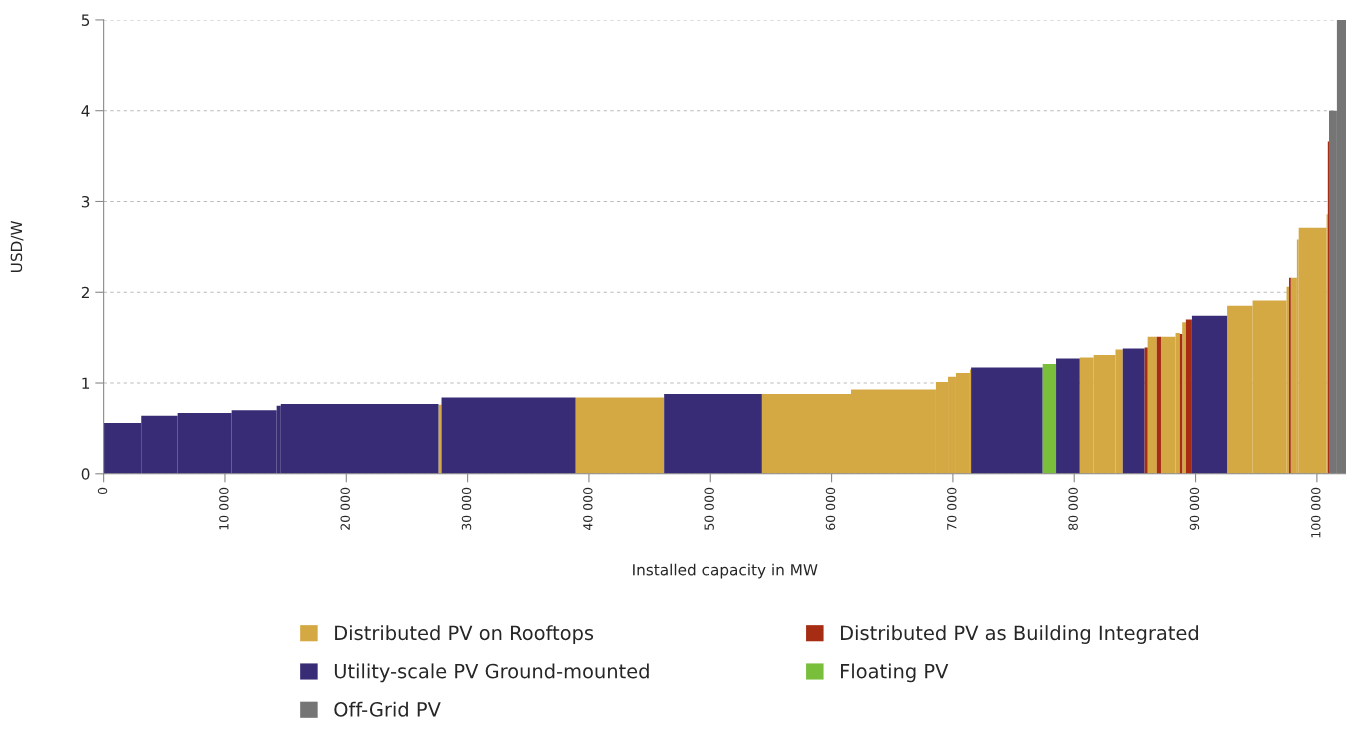  I want to click on legend-label: Distributed PV as Building Integrated, so click(1019, 634).